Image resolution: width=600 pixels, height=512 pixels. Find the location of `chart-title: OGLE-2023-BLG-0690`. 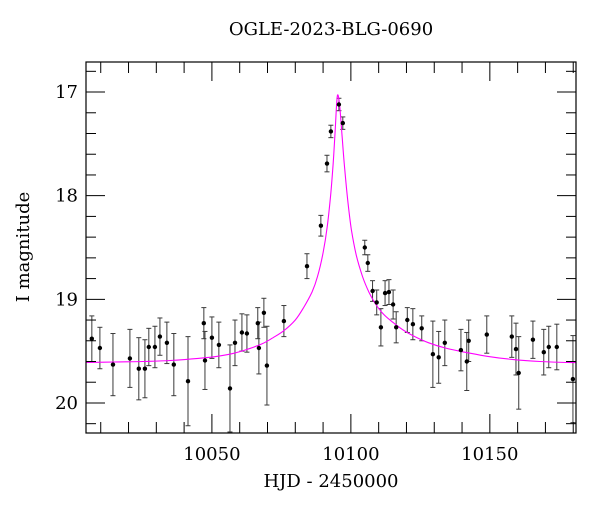

chart-title: OGLE-2023-BLG-0690 is located at coordinates (331, 29).